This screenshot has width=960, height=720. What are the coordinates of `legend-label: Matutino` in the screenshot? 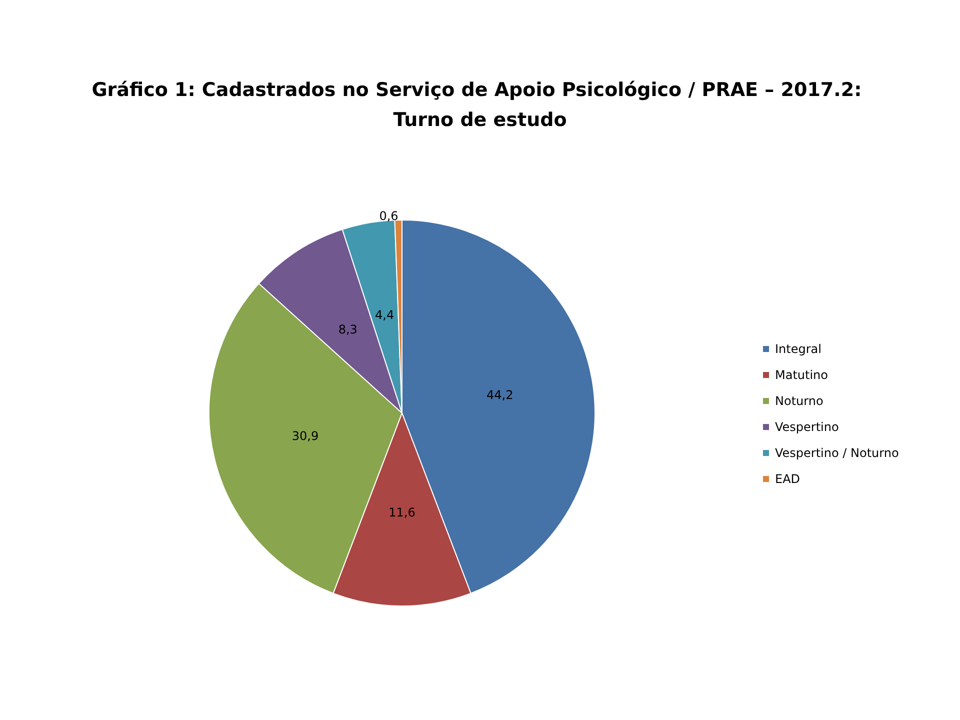 It's located at (801, 375).